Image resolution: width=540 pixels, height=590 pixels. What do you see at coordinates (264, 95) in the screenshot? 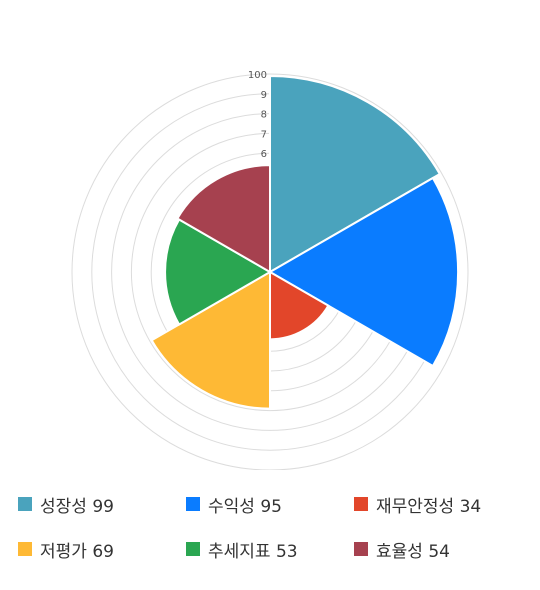
I see `r-tick-label: 9` at bounding box center [264, 95].